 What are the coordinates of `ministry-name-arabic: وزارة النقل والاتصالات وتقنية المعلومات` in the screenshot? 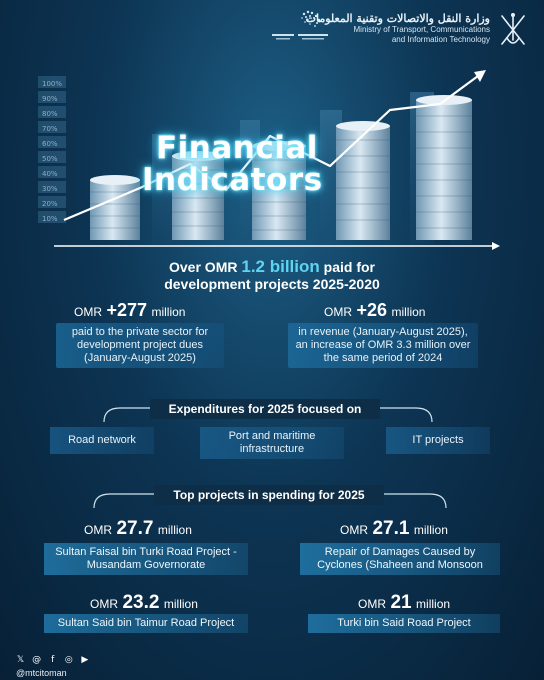 It's located at (397, 18).